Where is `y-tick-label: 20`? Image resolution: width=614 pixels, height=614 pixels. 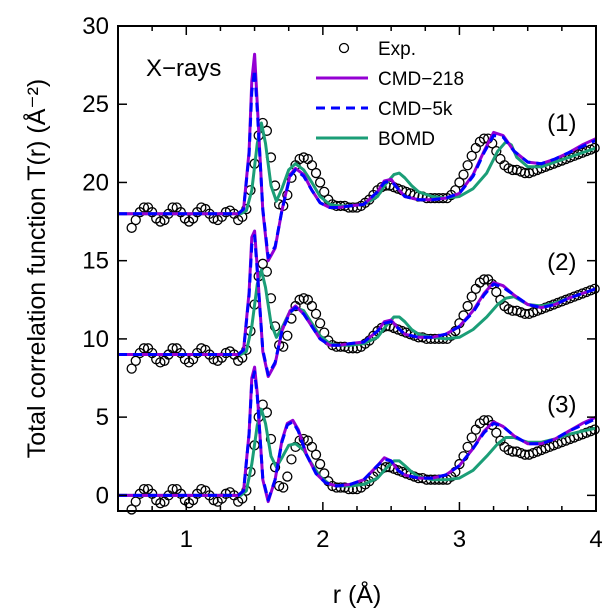 y-tick-label: 20 is located at coordinates (95, 182).